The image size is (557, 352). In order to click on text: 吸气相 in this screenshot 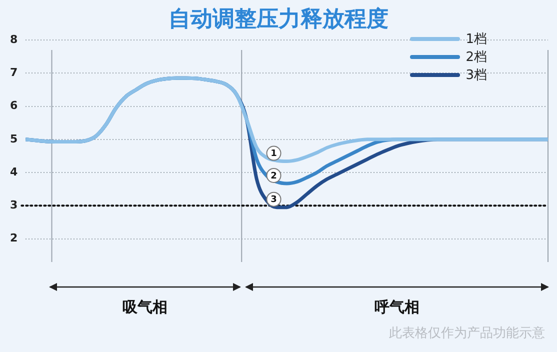, I will do `click(145, 307)`.